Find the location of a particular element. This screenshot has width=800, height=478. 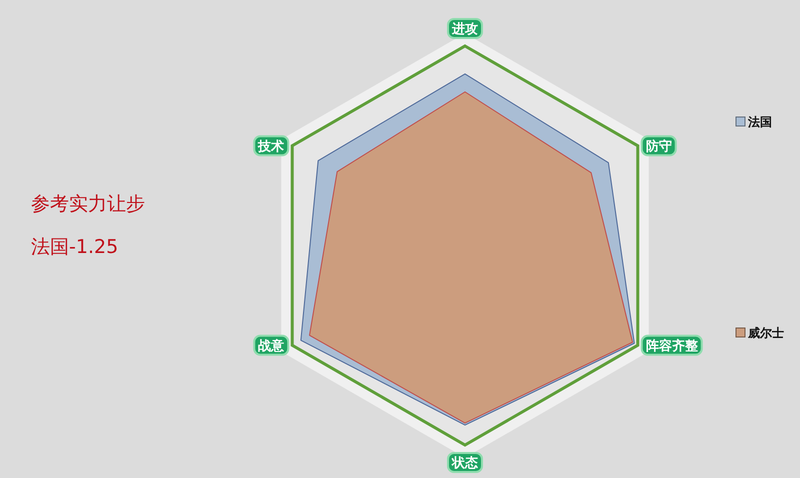

legend-label: 法国 is located at coordinates (759, 122).